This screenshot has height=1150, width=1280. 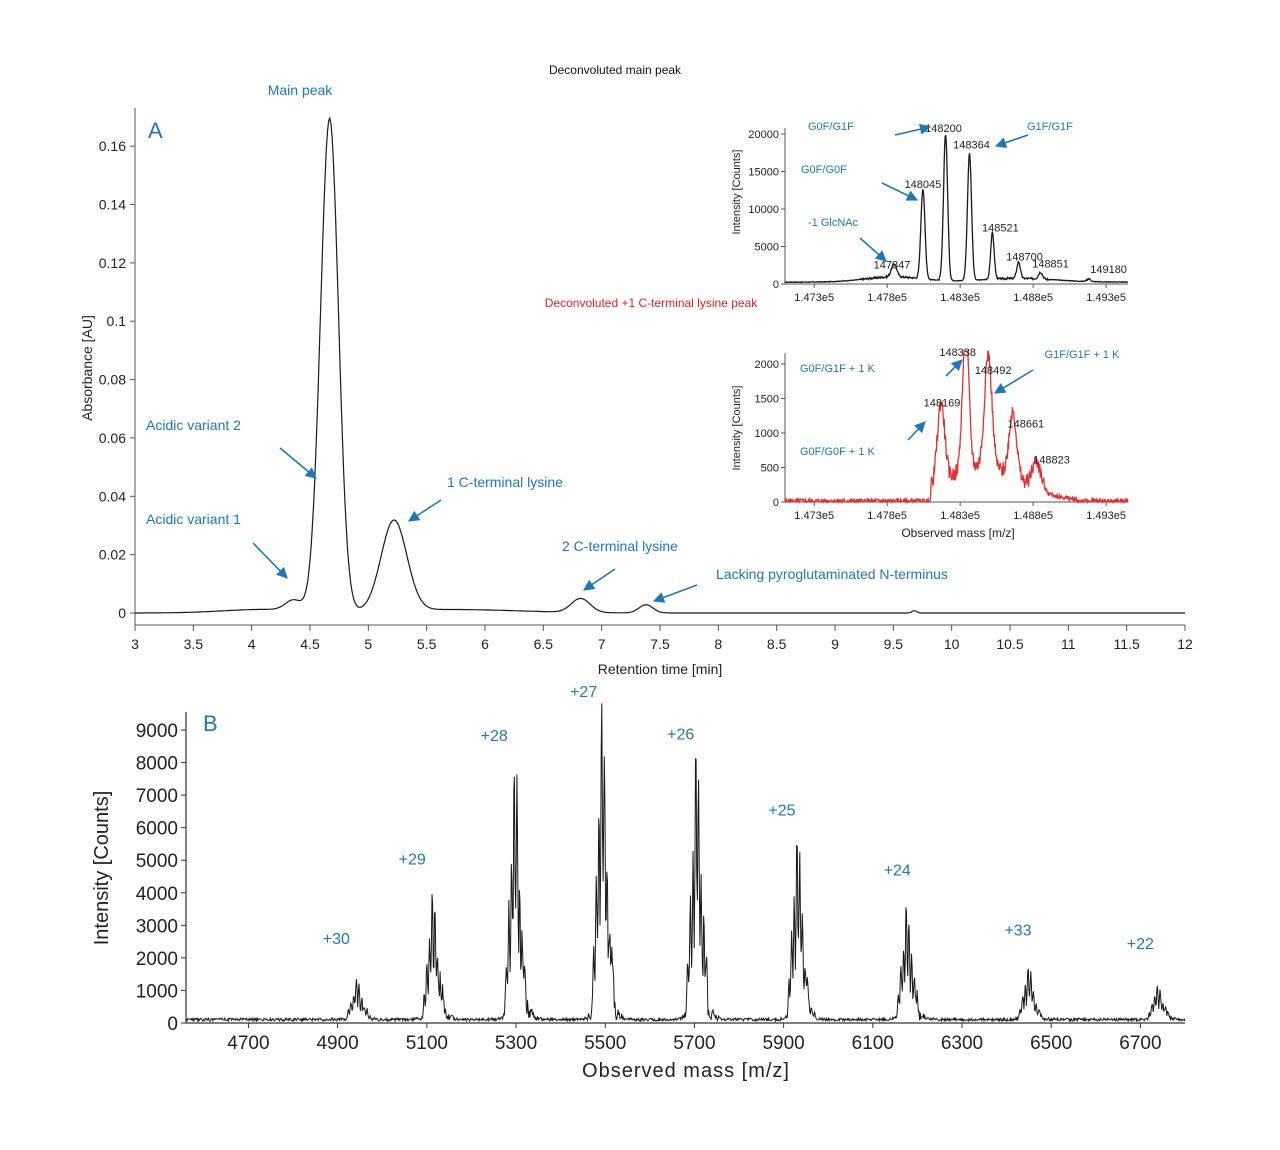 What do you see at coordinates (1051, 460) in the screenshot?
I see `inset-peak-label: 148823` at bounding box center [1051, 460].